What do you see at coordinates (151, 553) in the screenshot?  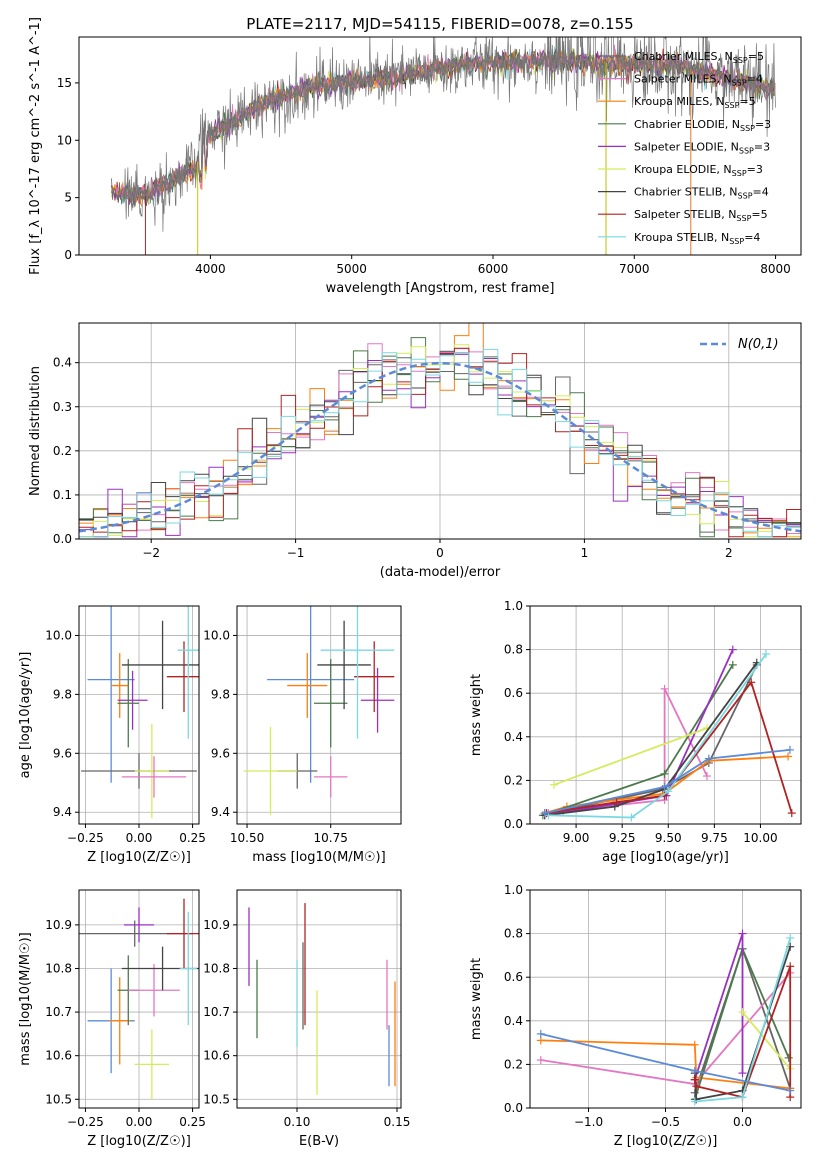 I see `x-tick-label: −2` at bounding box center [151, 553].